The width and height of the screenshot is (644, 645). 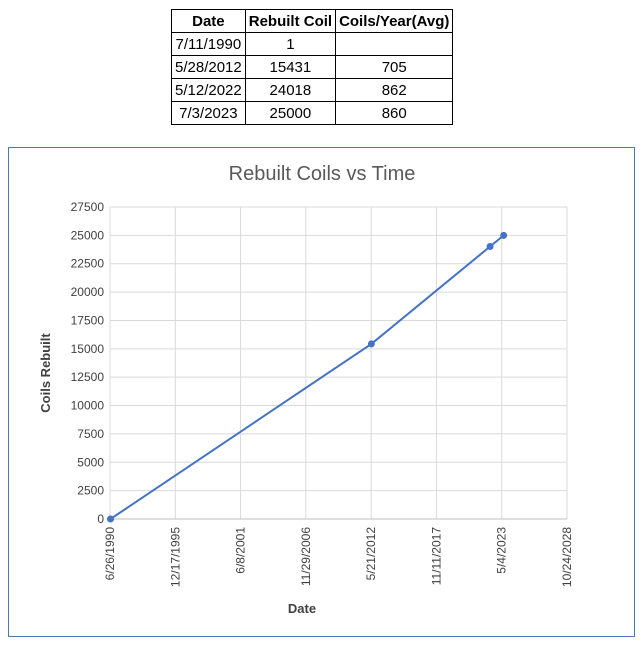 What do you see at coordinates (88, 377) in the screenshot?
I see `y-tick-label: 12500` at bounding box center [88, 377].